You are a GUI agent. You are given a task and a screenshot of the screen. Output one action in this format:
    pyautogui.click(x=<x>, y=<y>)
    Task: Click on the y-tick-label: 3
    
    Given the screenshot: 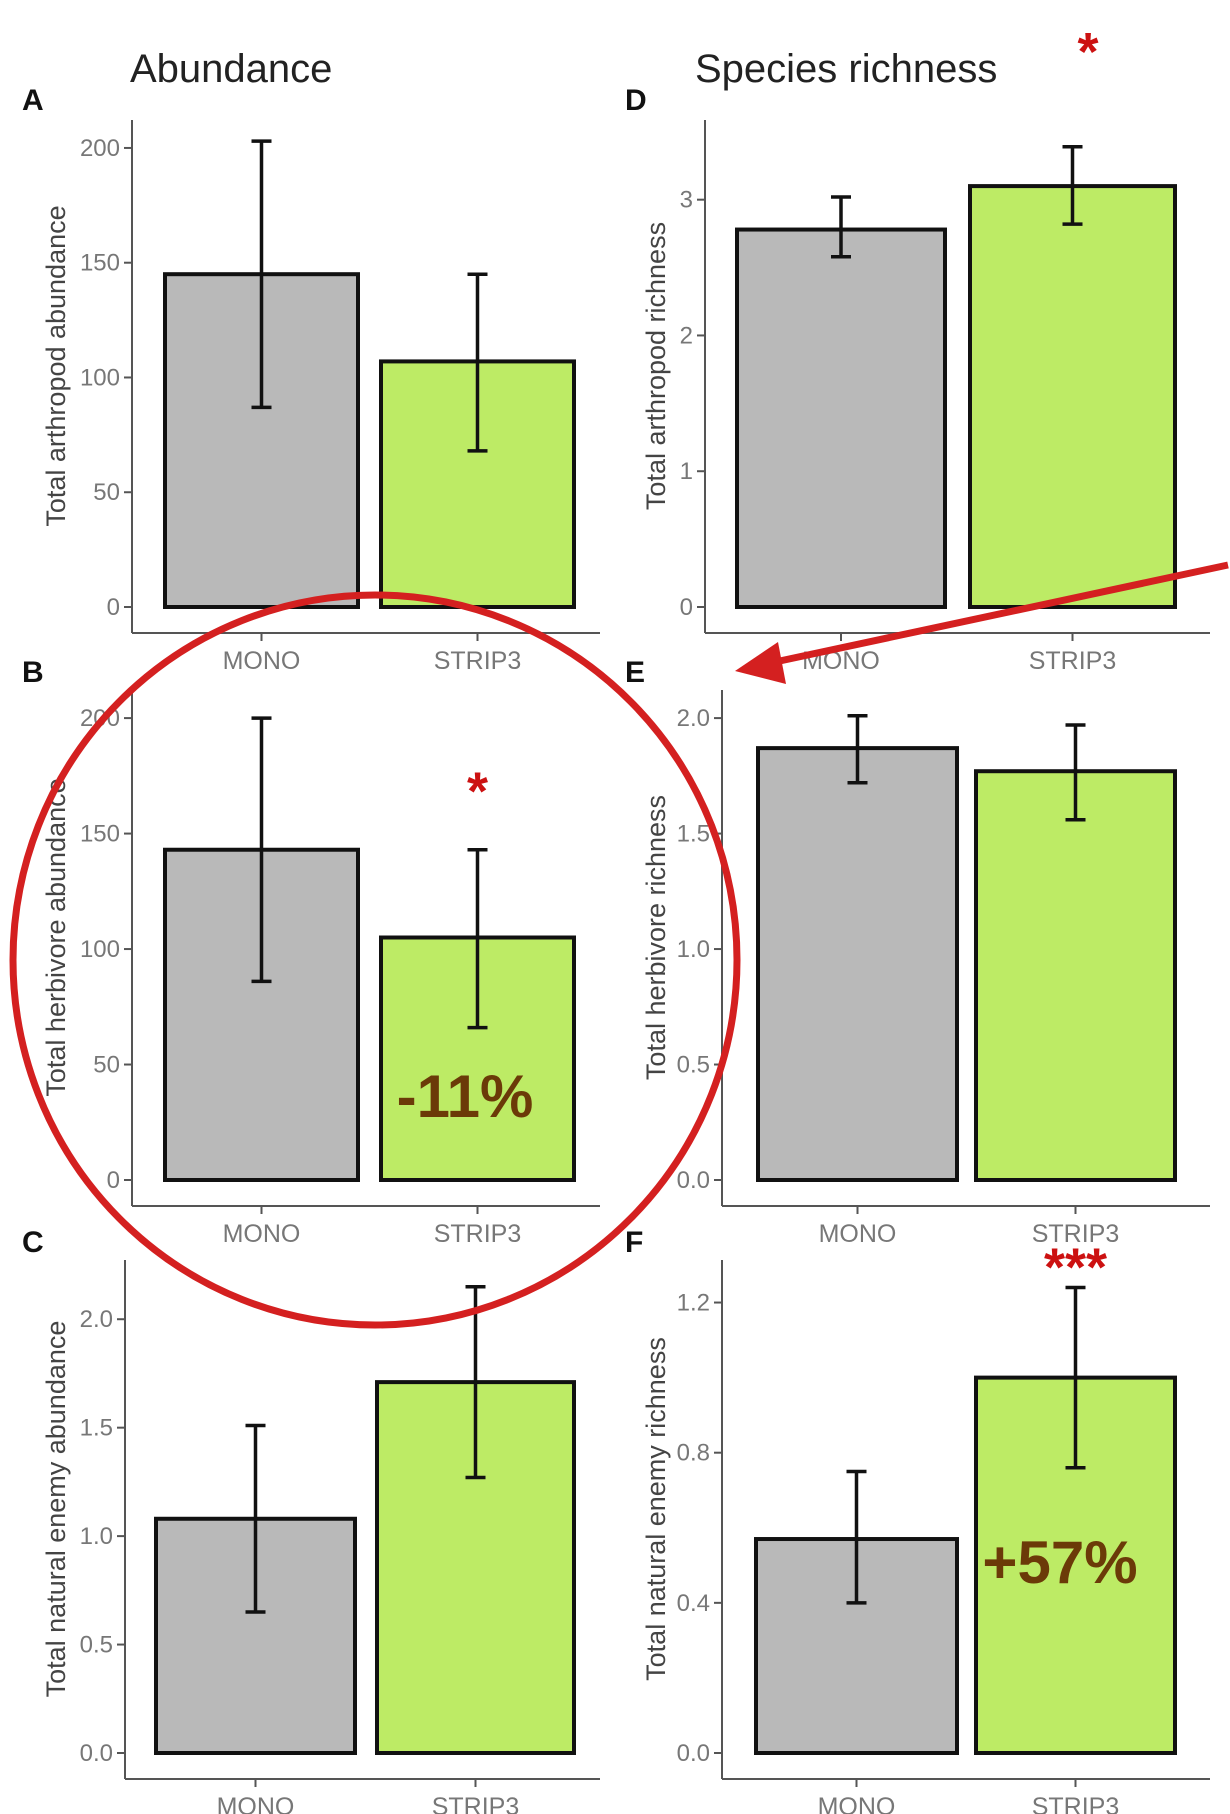 What is the action you would take?
    pyautogui.click(x=686, y=200)
    